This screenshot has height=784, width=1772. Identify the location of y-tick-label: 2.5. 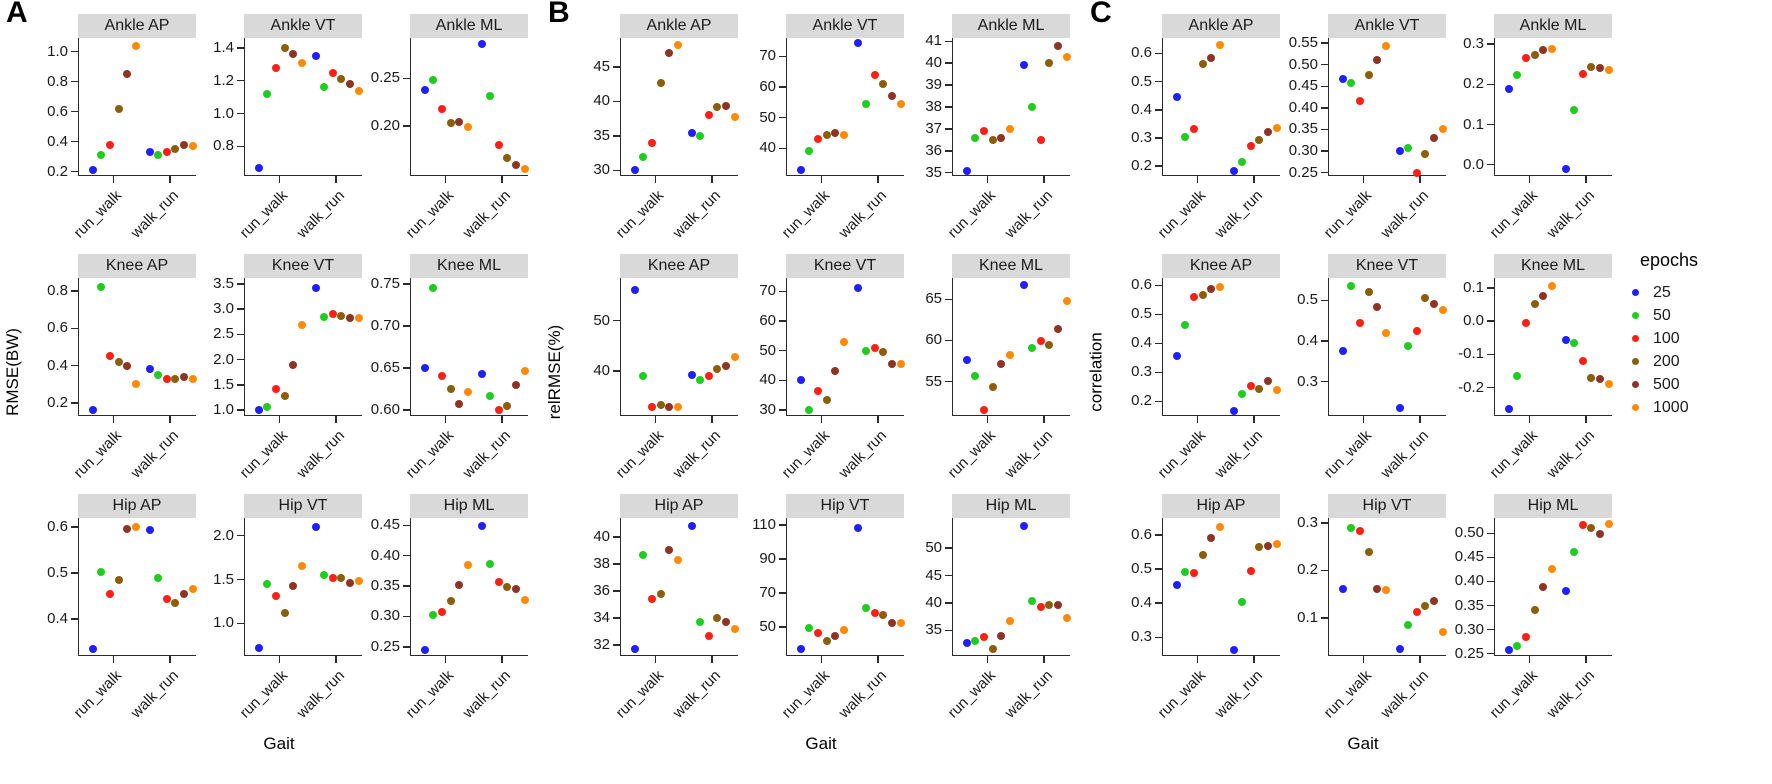
(223, 334).